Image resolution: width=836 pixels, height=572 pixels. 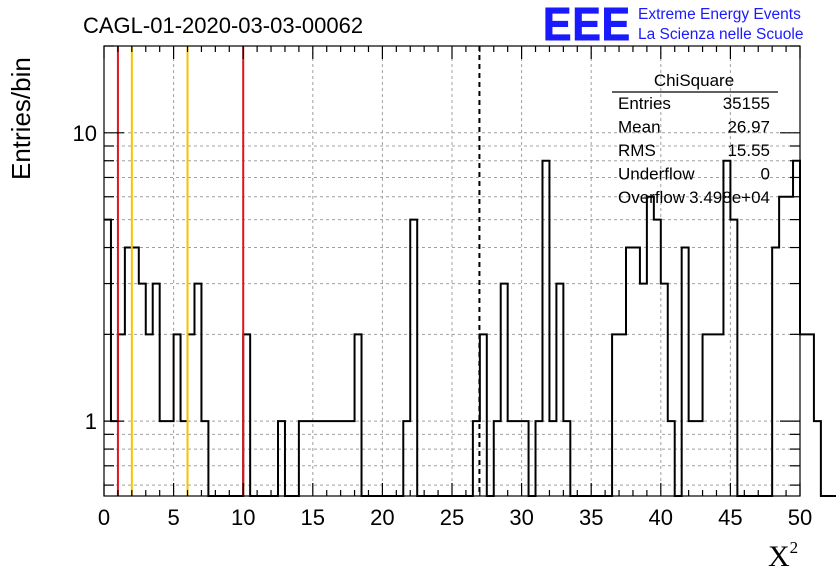 What do you see at coordinates (765, 174) in the screenshot?
I see `stats-value: 0` at bounding box center [765, 174].